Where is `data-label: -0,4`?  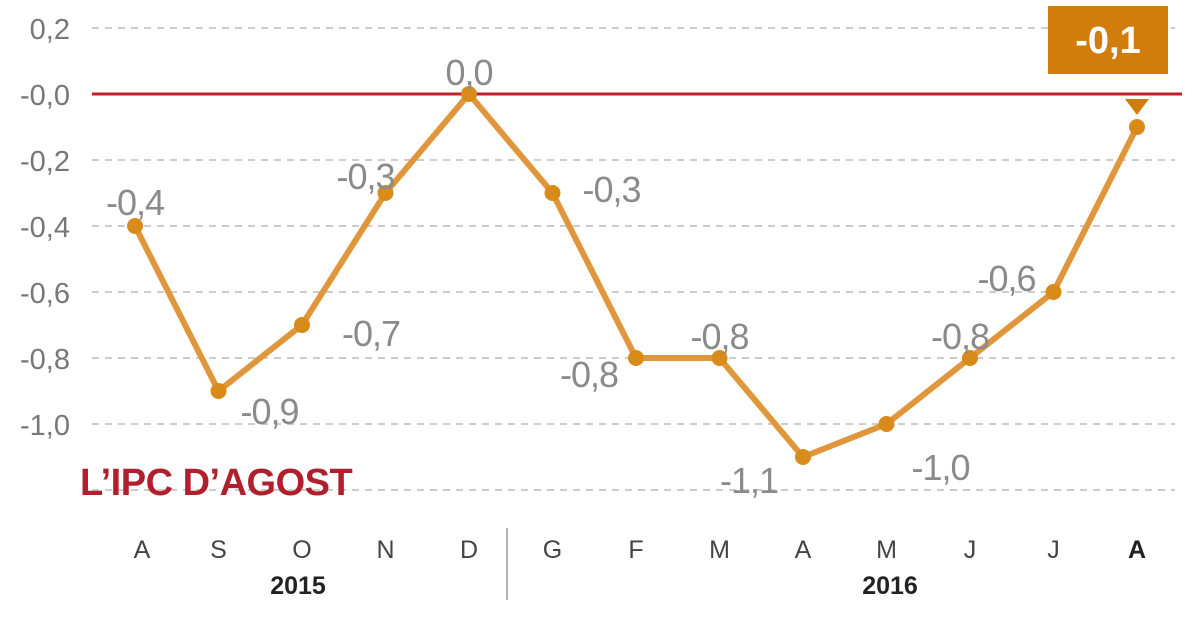 data-label: -0,4 is located at coordinates (135, 202).